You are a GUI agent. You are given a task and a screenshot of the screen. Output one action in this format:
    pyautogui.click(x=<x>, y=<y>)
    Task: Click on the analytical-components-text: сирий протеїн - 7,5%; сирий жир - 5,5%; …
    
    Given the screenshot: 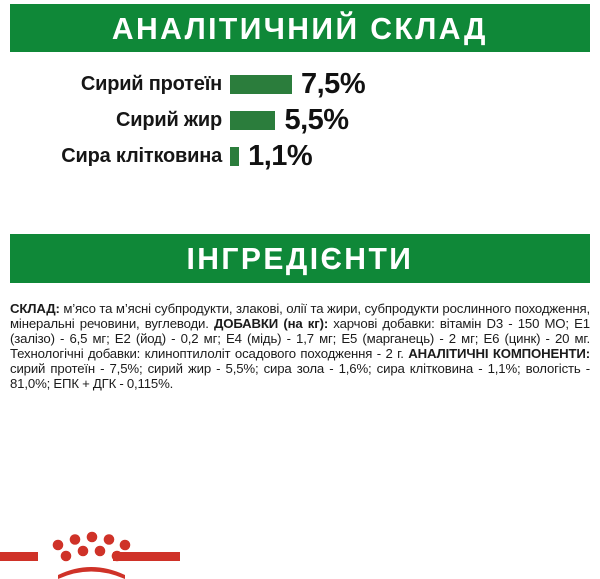 What is the action you would take?
    pyautogui.click(x=300, y=376)
    